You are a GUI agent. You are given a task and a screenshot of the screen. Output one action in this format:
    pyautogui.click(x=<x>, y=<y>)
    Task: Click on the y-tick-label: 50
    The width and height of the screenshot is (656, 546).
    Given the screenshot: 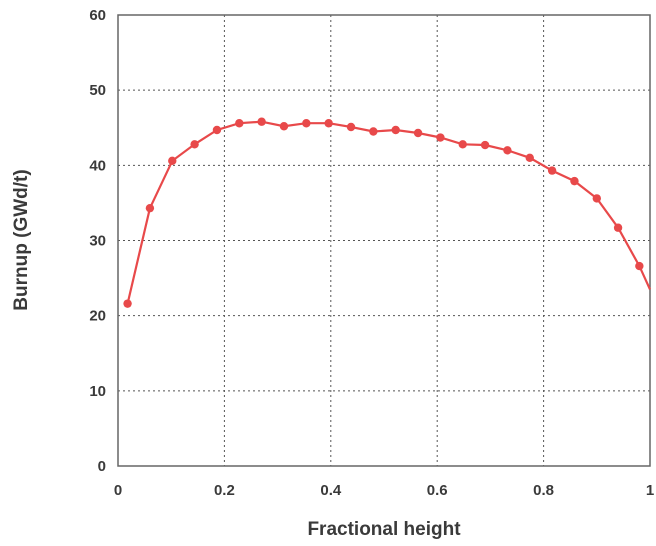 What is the action you would take?
    pyautogui.click(x=97, y=90)
    